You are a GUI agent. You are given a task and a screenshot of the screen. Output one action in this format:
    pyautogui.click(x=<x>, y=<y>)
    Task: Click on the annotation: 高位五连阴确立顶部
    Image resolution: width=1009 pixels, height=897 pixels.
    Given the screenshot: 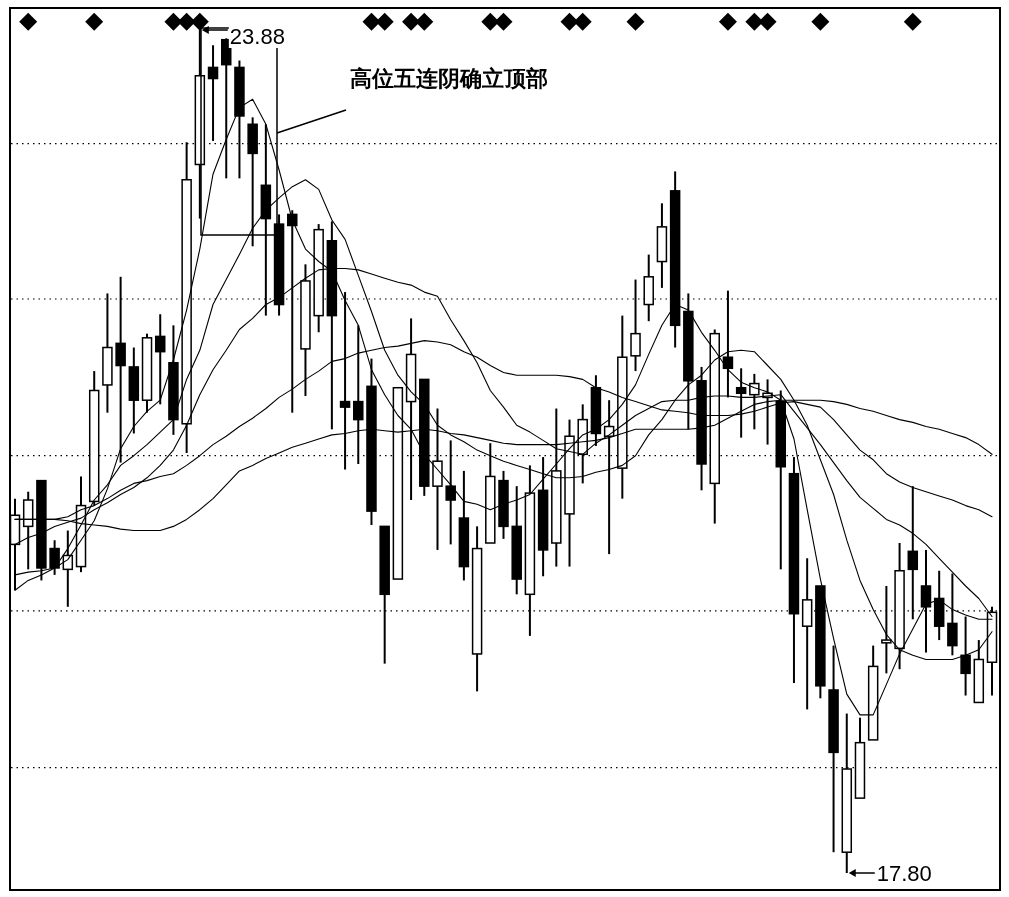 What is the action you would take?
    pyautogui.click(x=449, y=78)
    